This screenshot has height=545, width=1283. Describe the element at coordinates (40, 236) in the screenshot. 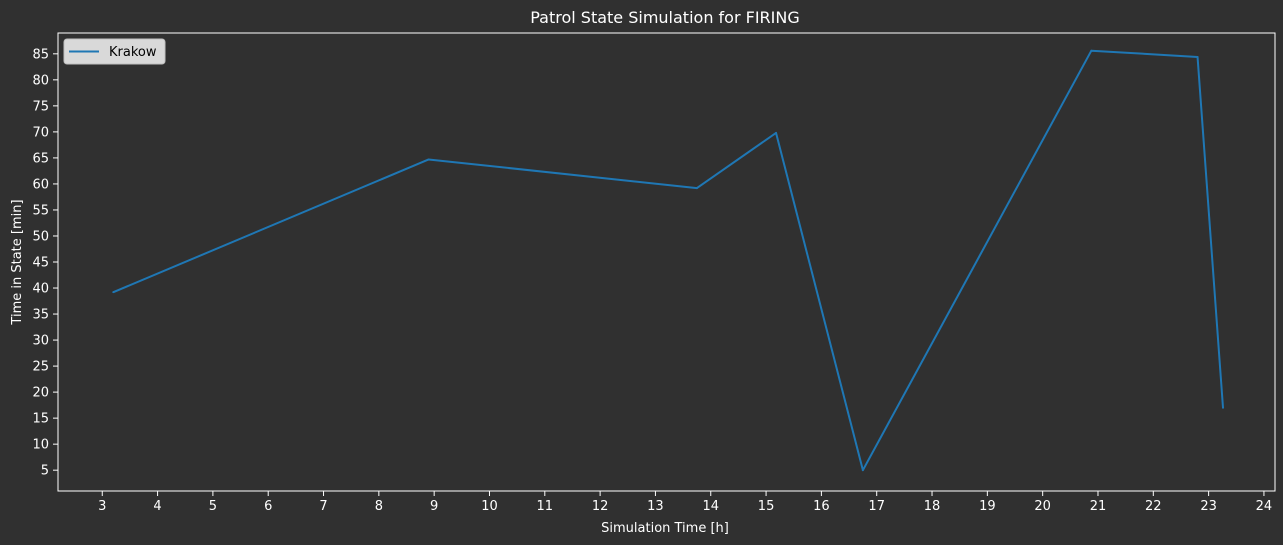

I see `y-tick-label: 50` at that location.